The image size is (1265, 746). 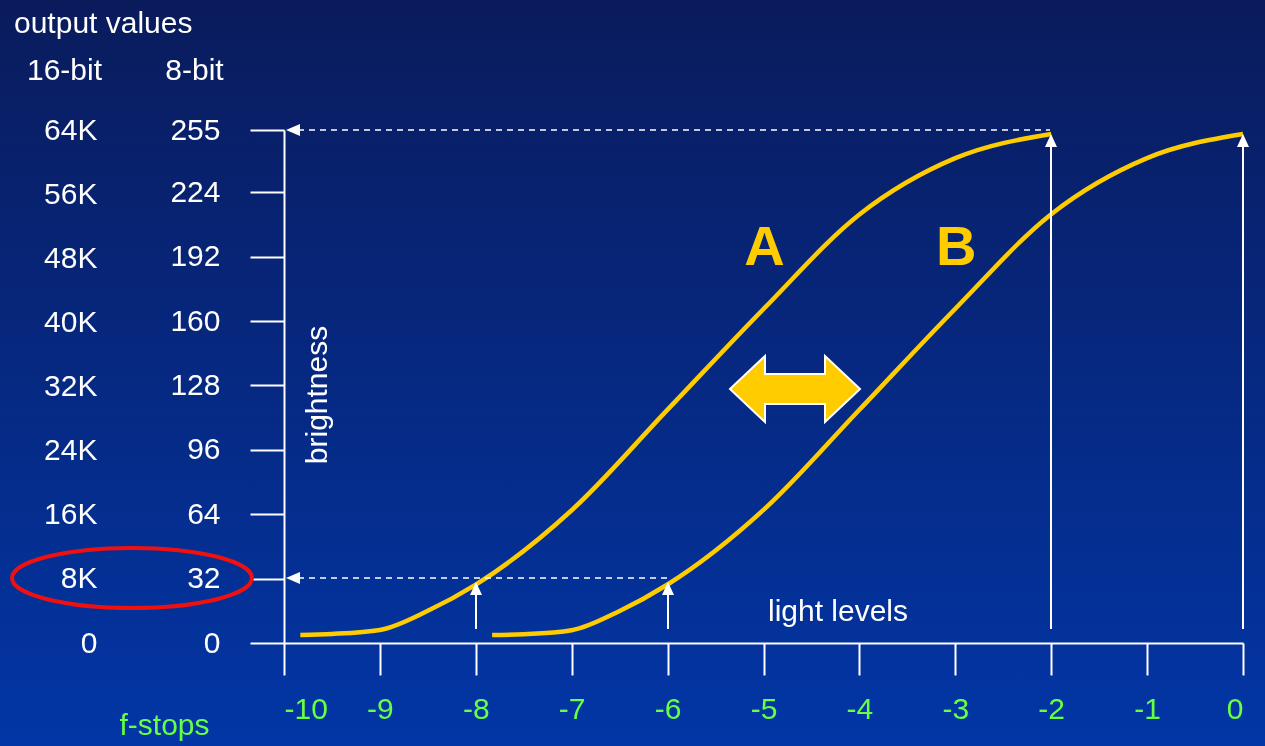 What do you see at coordinates (860, 708) in the screenshot?
I see `x-tick-label: -4` at bounding box center [860, 708].